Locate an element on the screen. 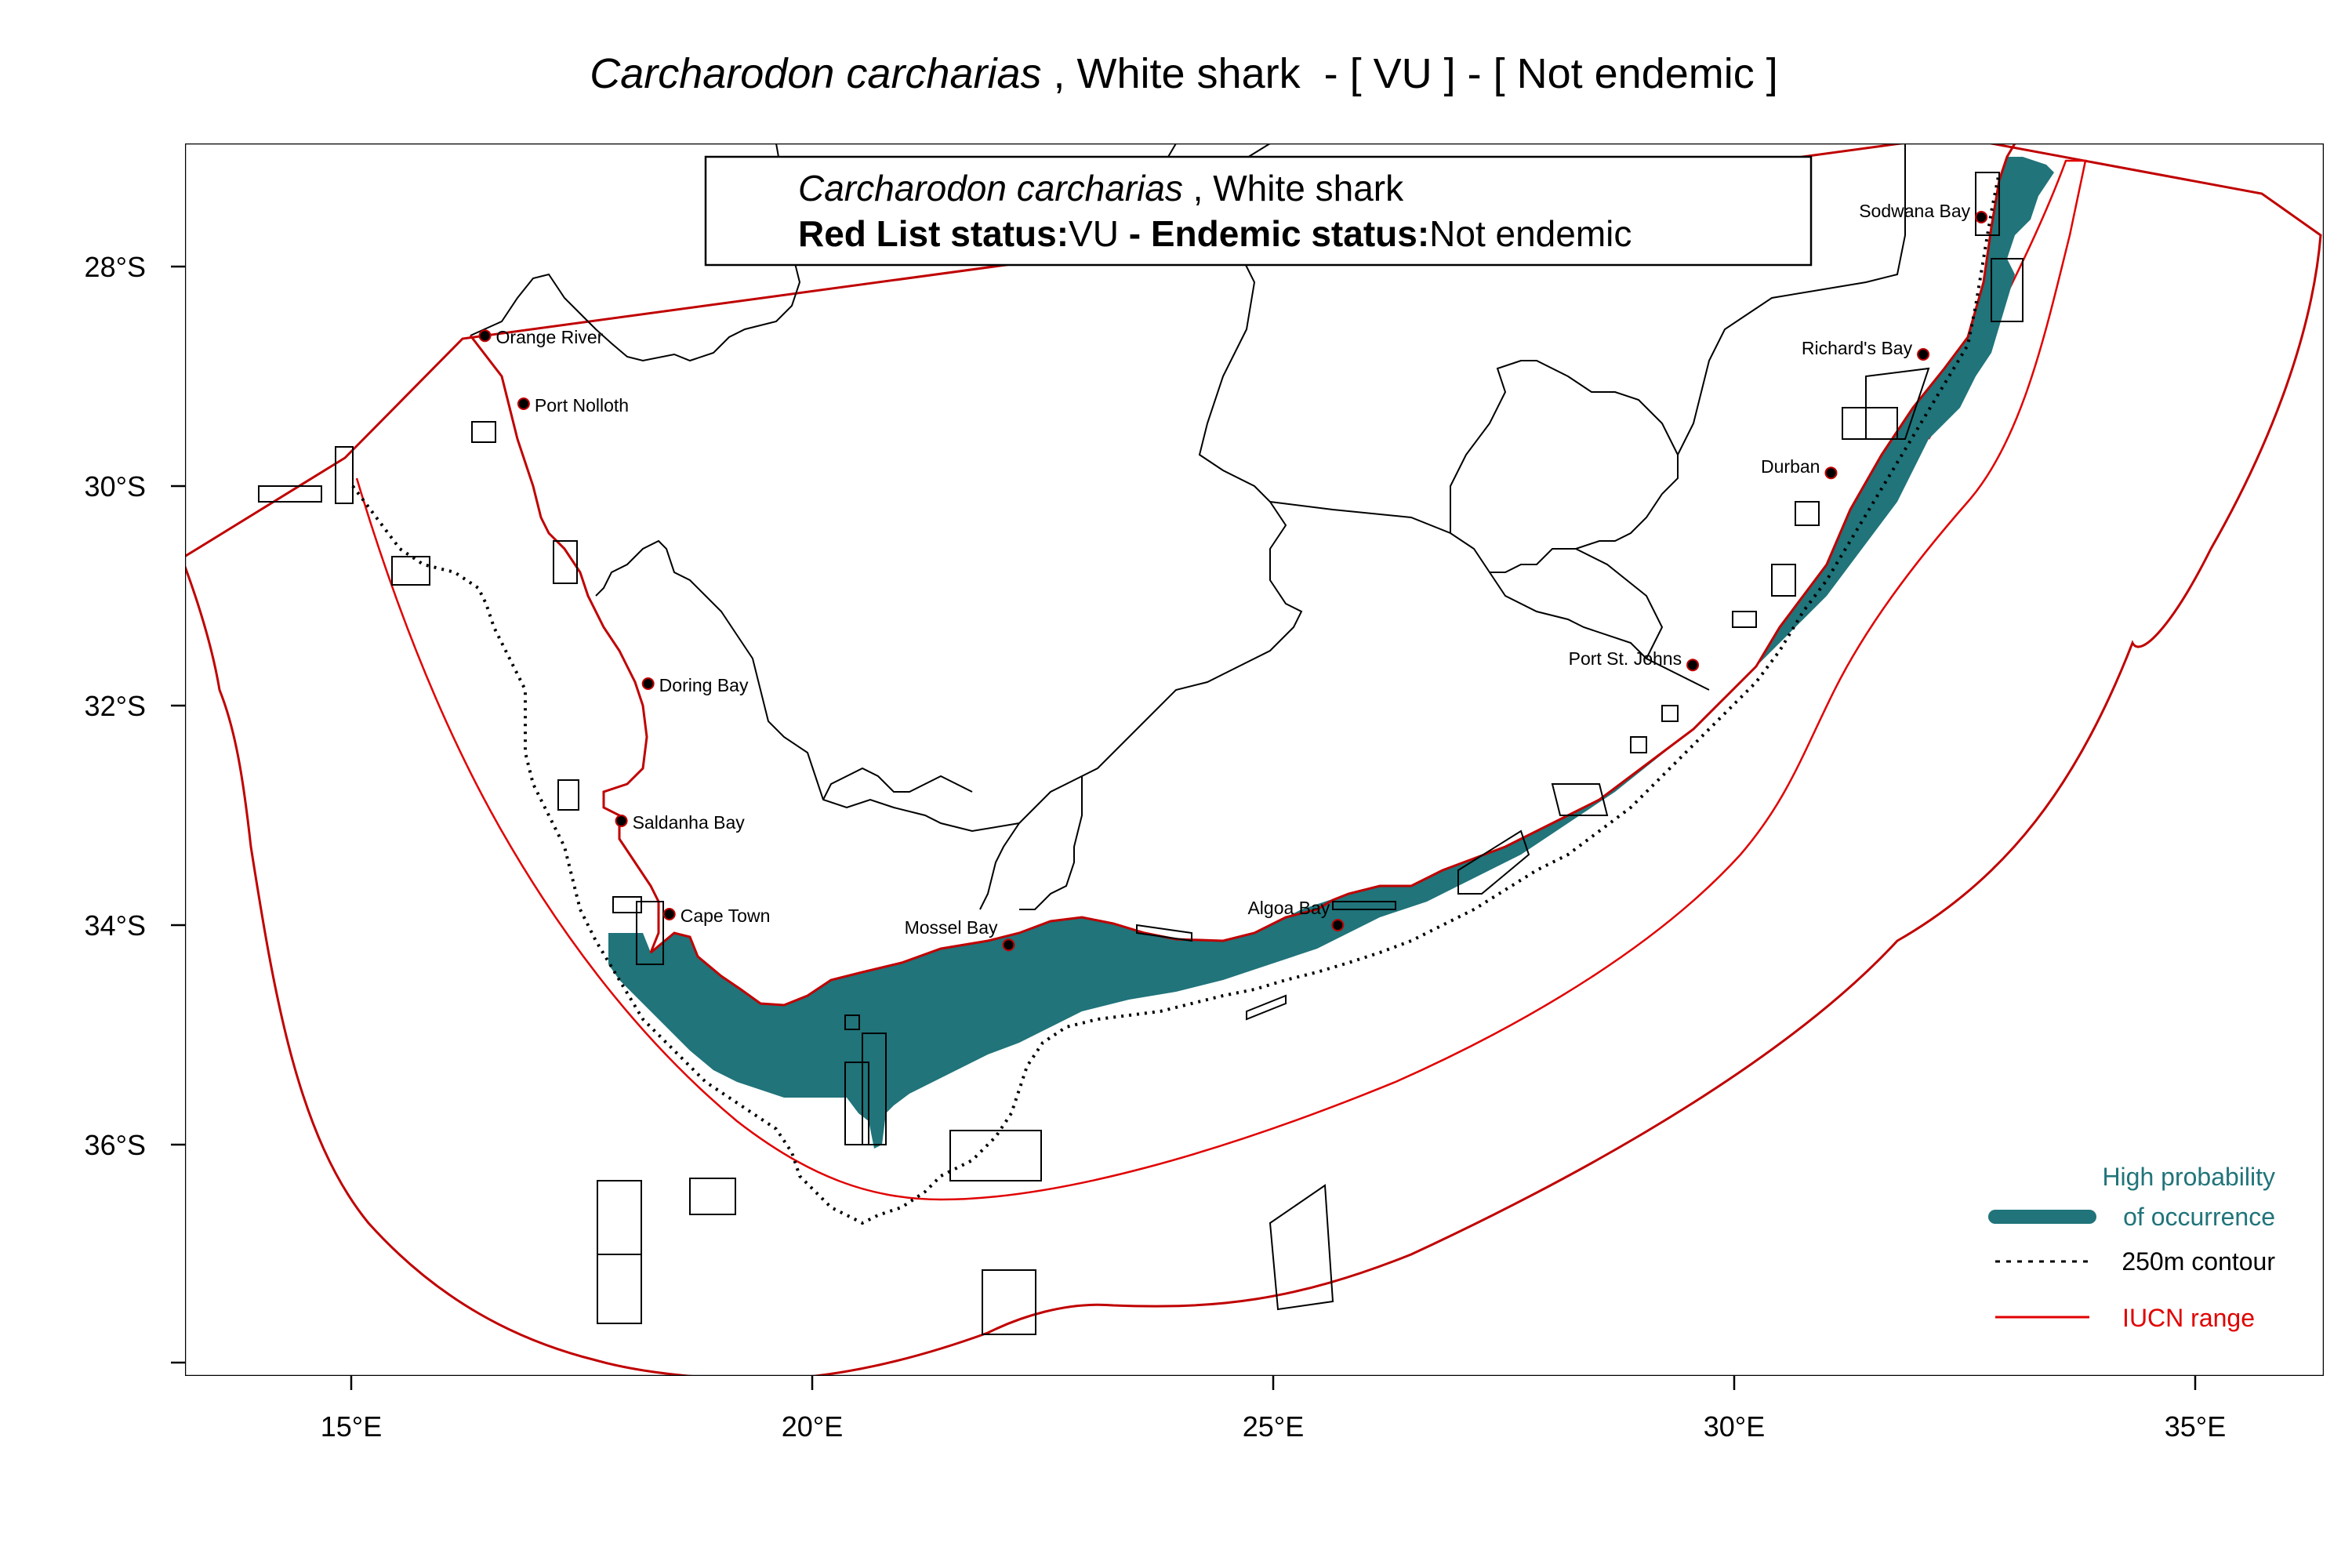  lat-label: 32°S is located at coordinates (115, 706).